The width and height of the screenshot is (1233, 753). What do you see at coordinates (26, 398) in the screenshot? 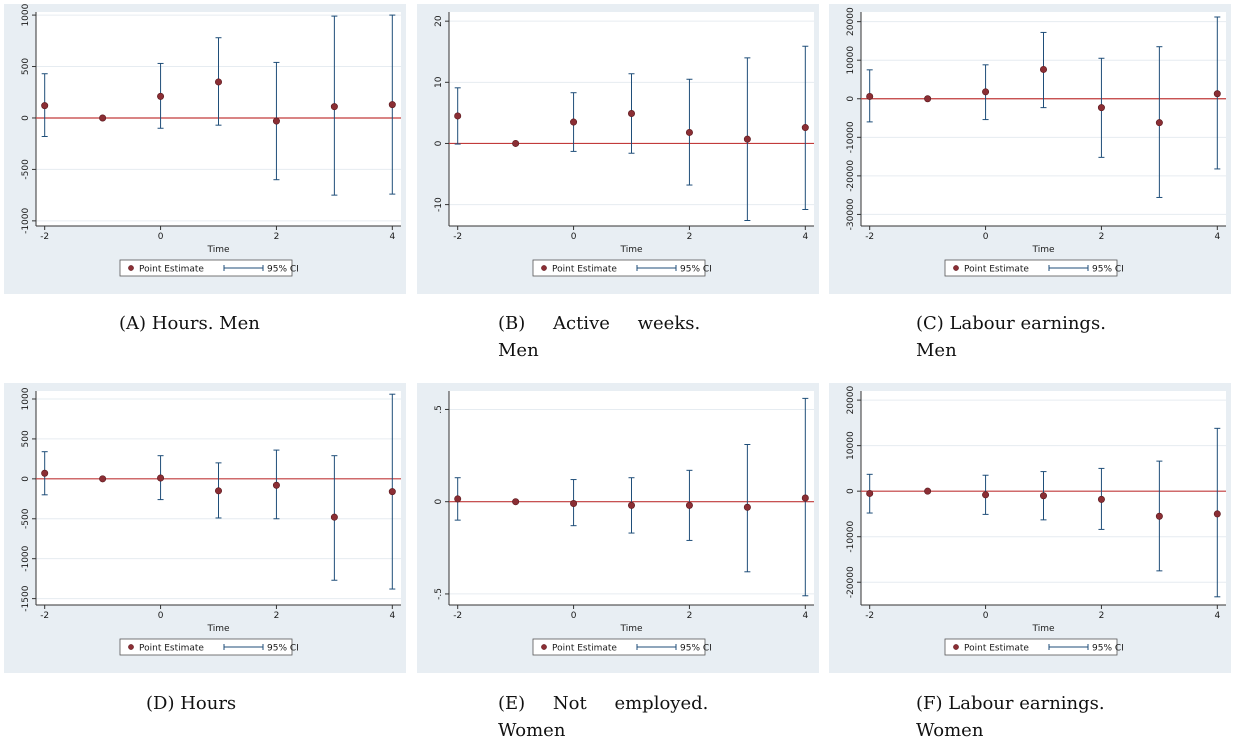
I see `y-tick-label: 1000` at bounding box center [26, 398].